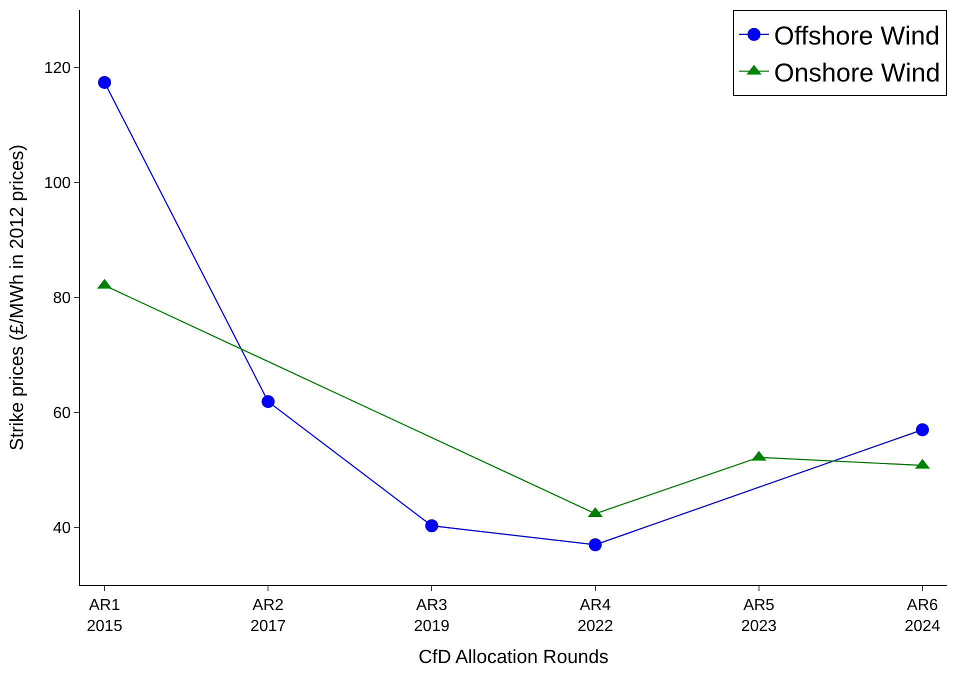 This screenshot has height=675, width=972. What do you see at coordinates (17, 297) in the screenshot?
I see `y-axis-title: Strike prices (£/MWh in 2012 prices)` at bounding box center [17, 297].